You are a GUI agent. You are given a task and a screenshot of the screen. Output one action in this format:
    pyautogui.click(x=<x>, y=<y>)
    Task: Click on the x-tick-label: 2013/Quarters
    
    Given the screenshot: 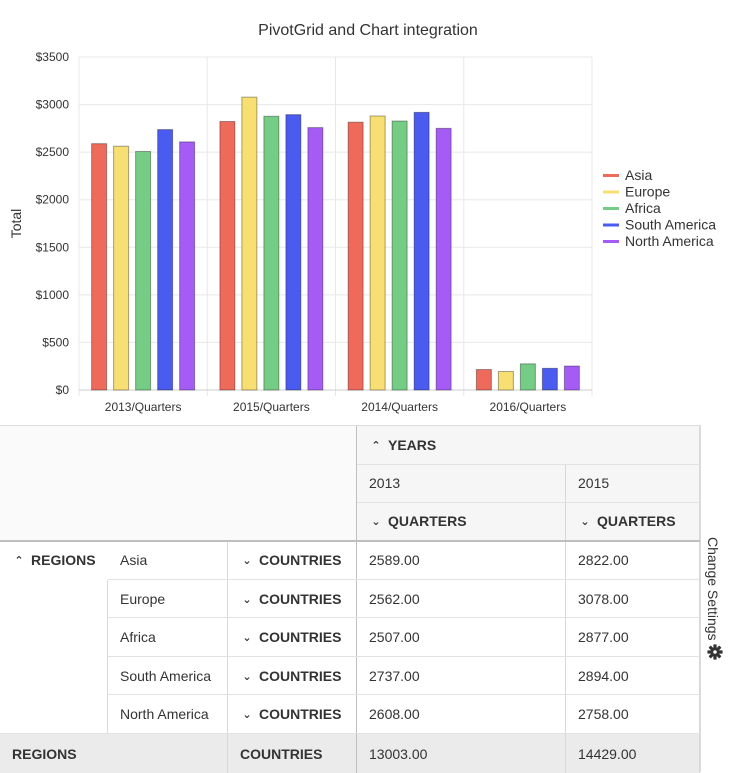 What is the action you would take?
    pyautogui.click(x=143, y=407)
    